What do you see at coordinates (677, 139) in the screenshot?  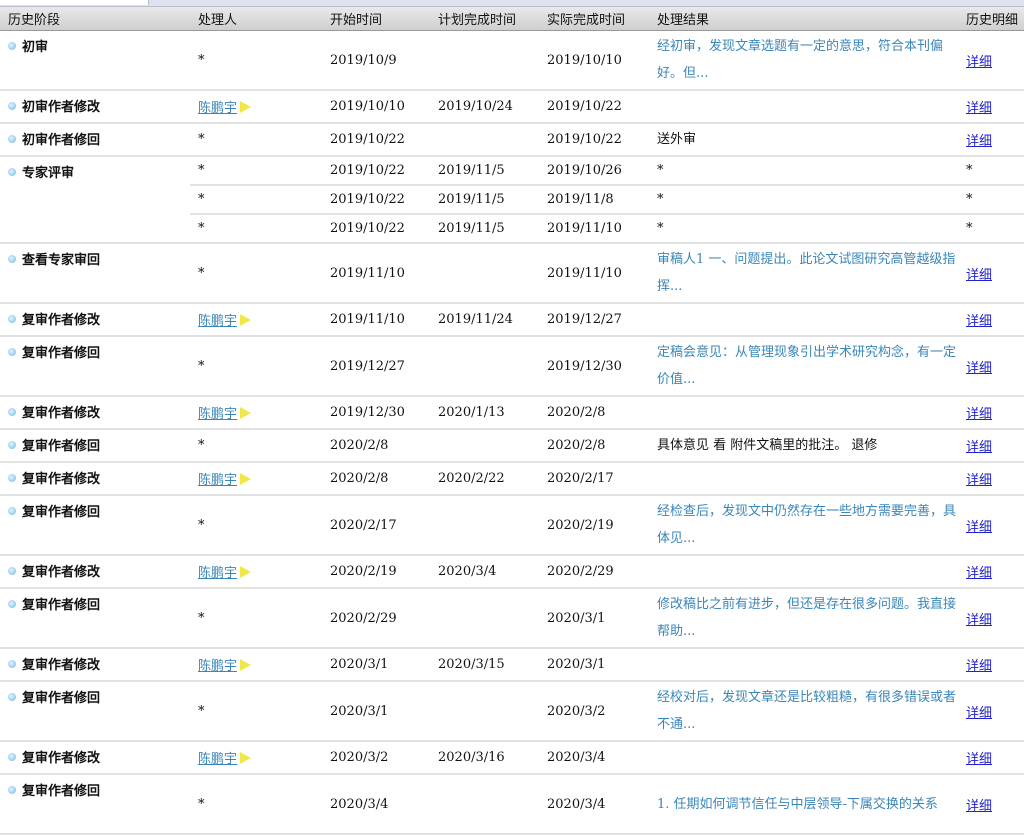 I see `result-text: 送外审` at bounding box center [677, 139].